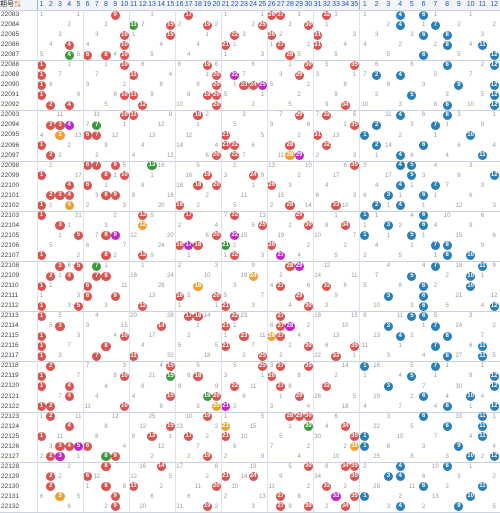 The image size is (500, 513). I want to click on period-header: 期号⇅, so click(18, 5).